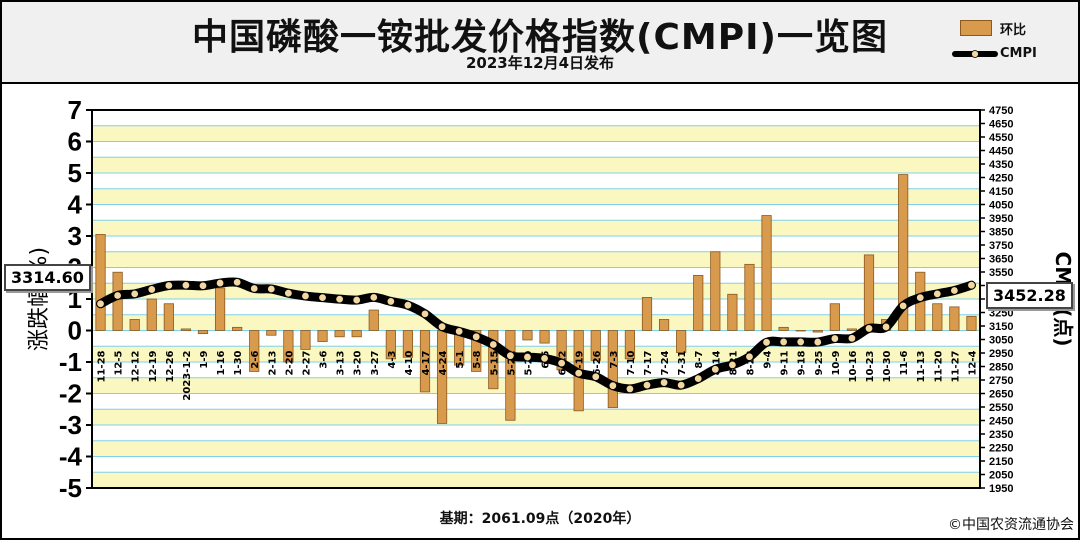 This screenshot has height=540, width=1080. I want to click on y-tick-label: -2, so click(70, 394).